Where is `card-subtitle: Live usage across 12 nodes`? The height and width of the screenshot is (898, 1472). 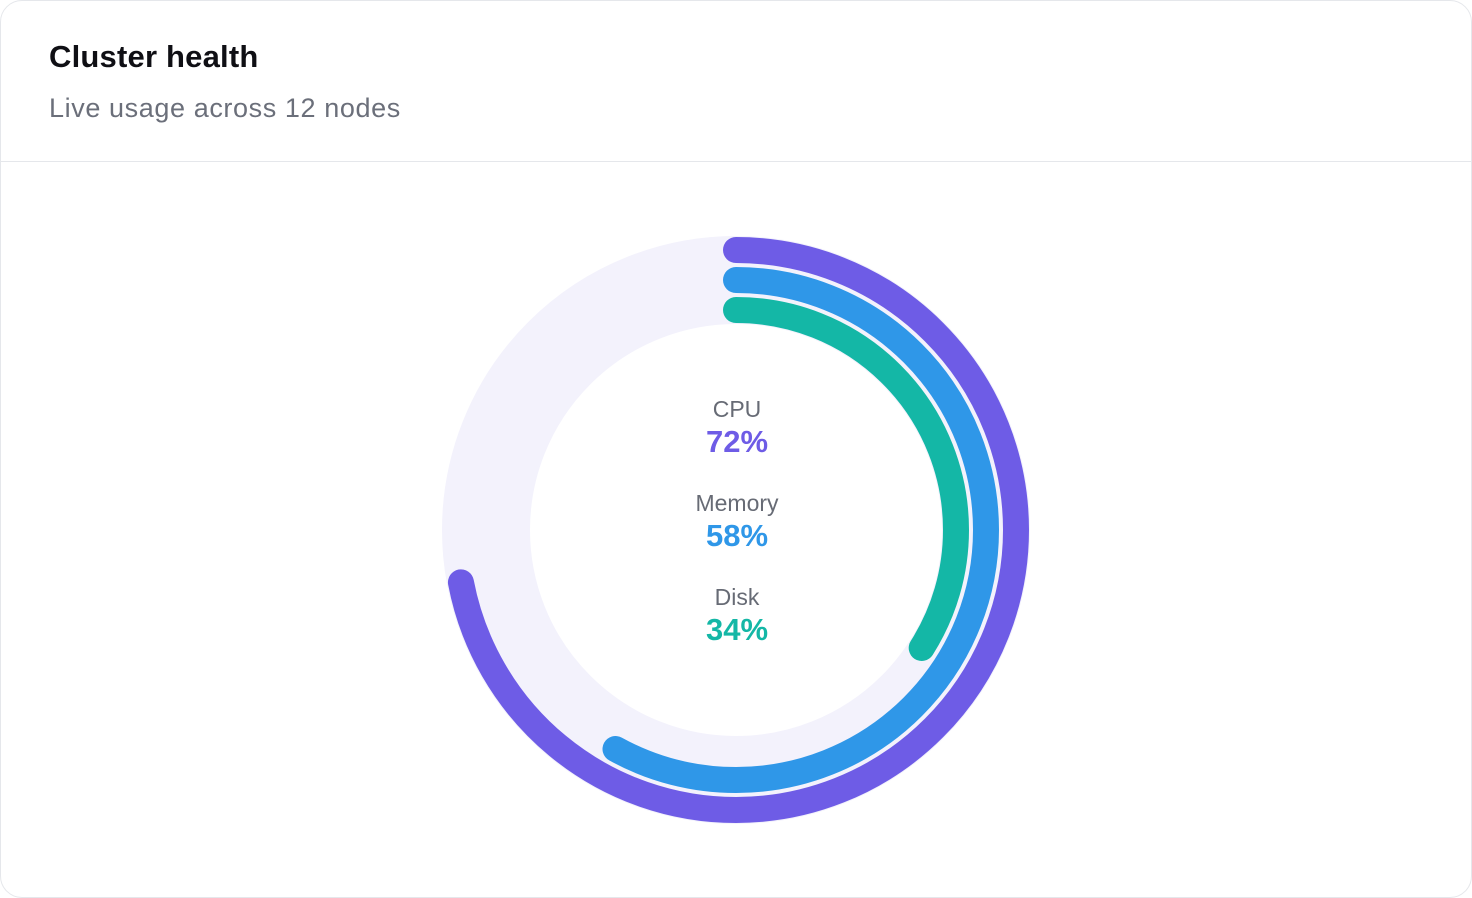
card-subtitle: Live usage across 12 nodes is located at coordinates (225, 108).